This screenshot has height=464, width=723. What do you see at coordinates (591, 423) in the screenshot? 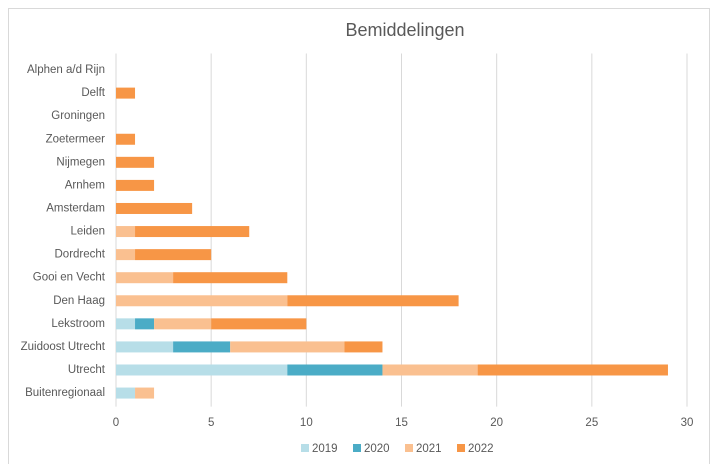
I see `x-tick-label: 25` at bounding box center [591, 423].